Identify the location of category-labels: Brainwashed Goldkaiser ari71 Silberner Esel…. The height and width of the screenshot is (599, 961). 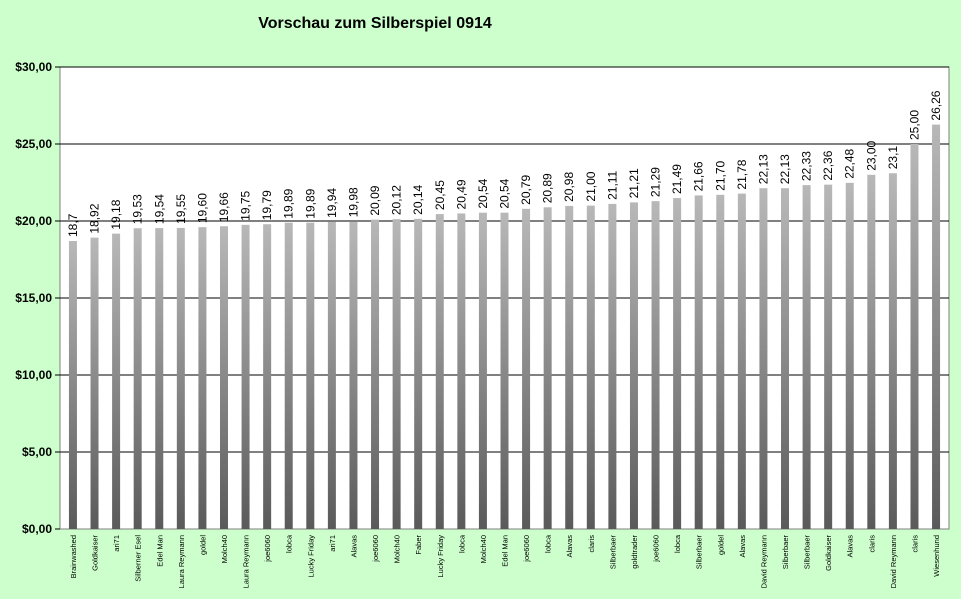
(505, 561).